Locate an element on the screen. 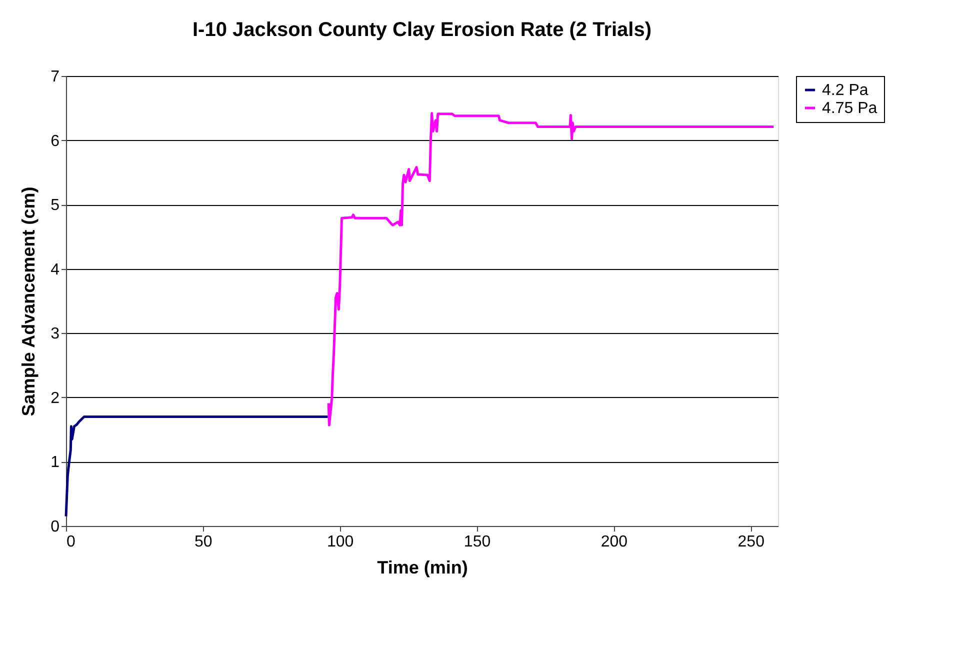 This screenshot has height=669, width=971. y-tick-label: 1 is located at coordinates (55, 463).